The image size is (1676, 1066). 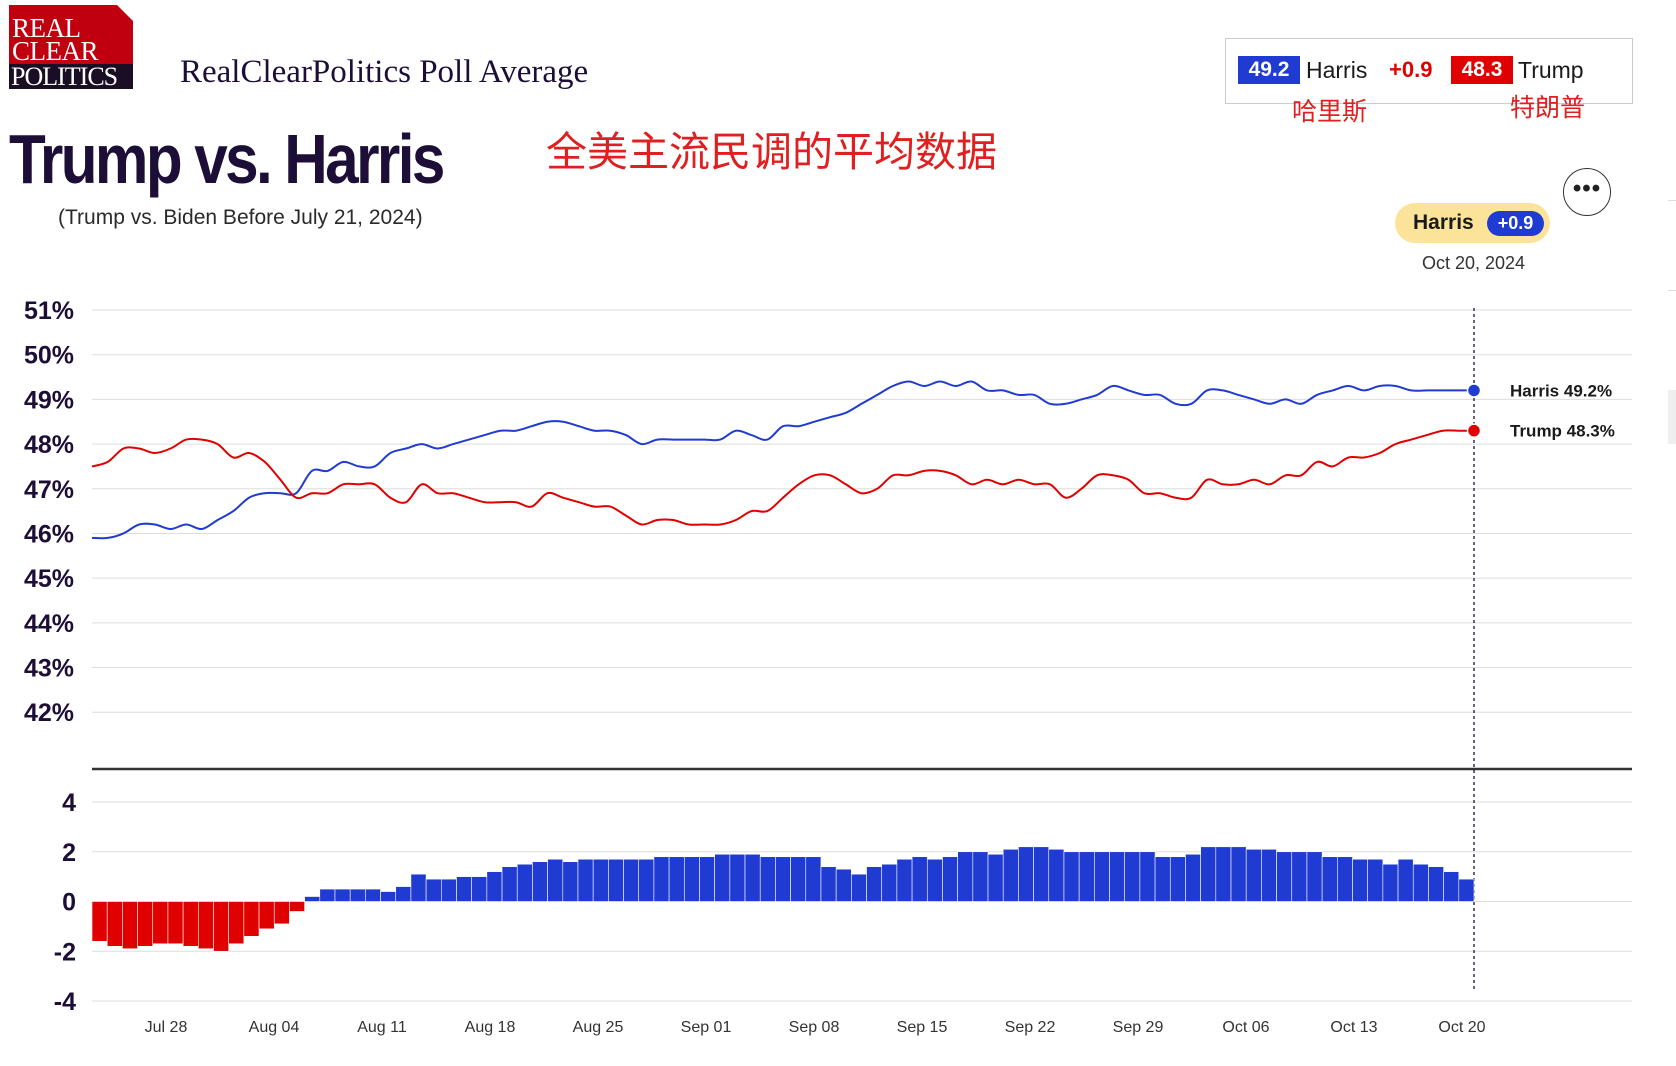 I want to click on trump-chinese-label: 特朗普, so click(x=1548, y=108).